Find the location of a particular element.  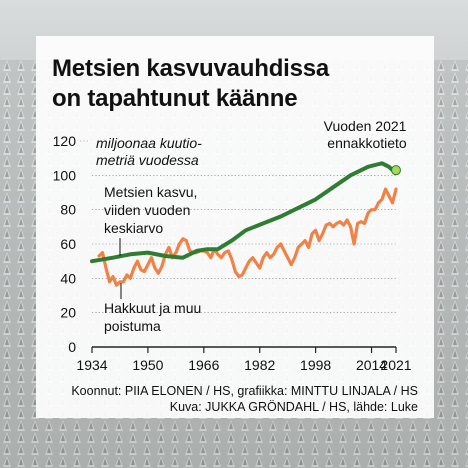

y-axis-unit-label: miljoonaa kuutio- metriä vuodessa is located at coordinates (151, 151).